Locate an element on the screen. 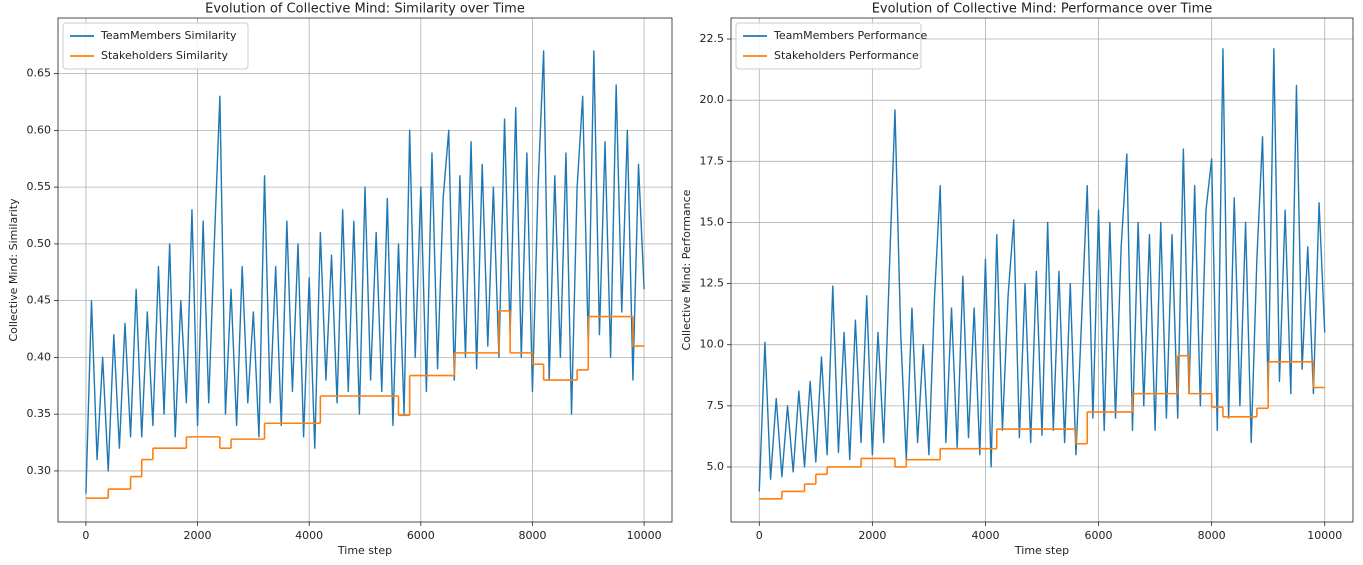 This screenshot has width=1363, height=565. y-tick-label: 20.0 is located at coordinates (712, 99).